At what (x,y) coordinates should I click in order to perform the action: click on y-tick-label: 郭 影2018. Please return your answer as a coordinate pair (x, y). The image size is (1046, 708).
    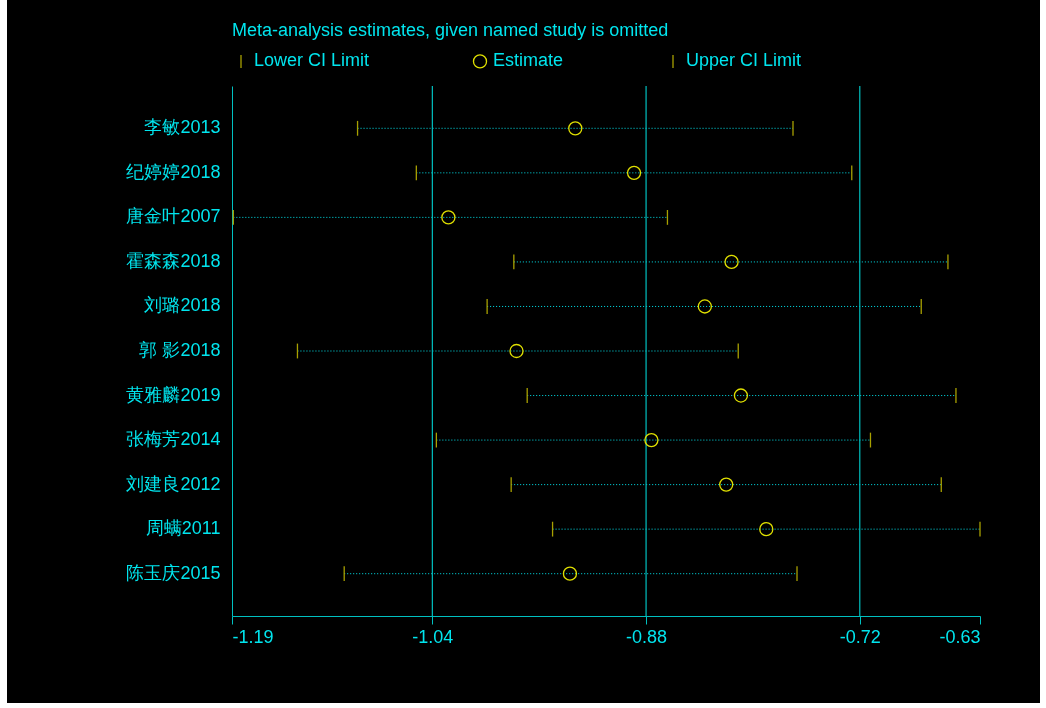
    Looking at the image, I should click on (180, 350).